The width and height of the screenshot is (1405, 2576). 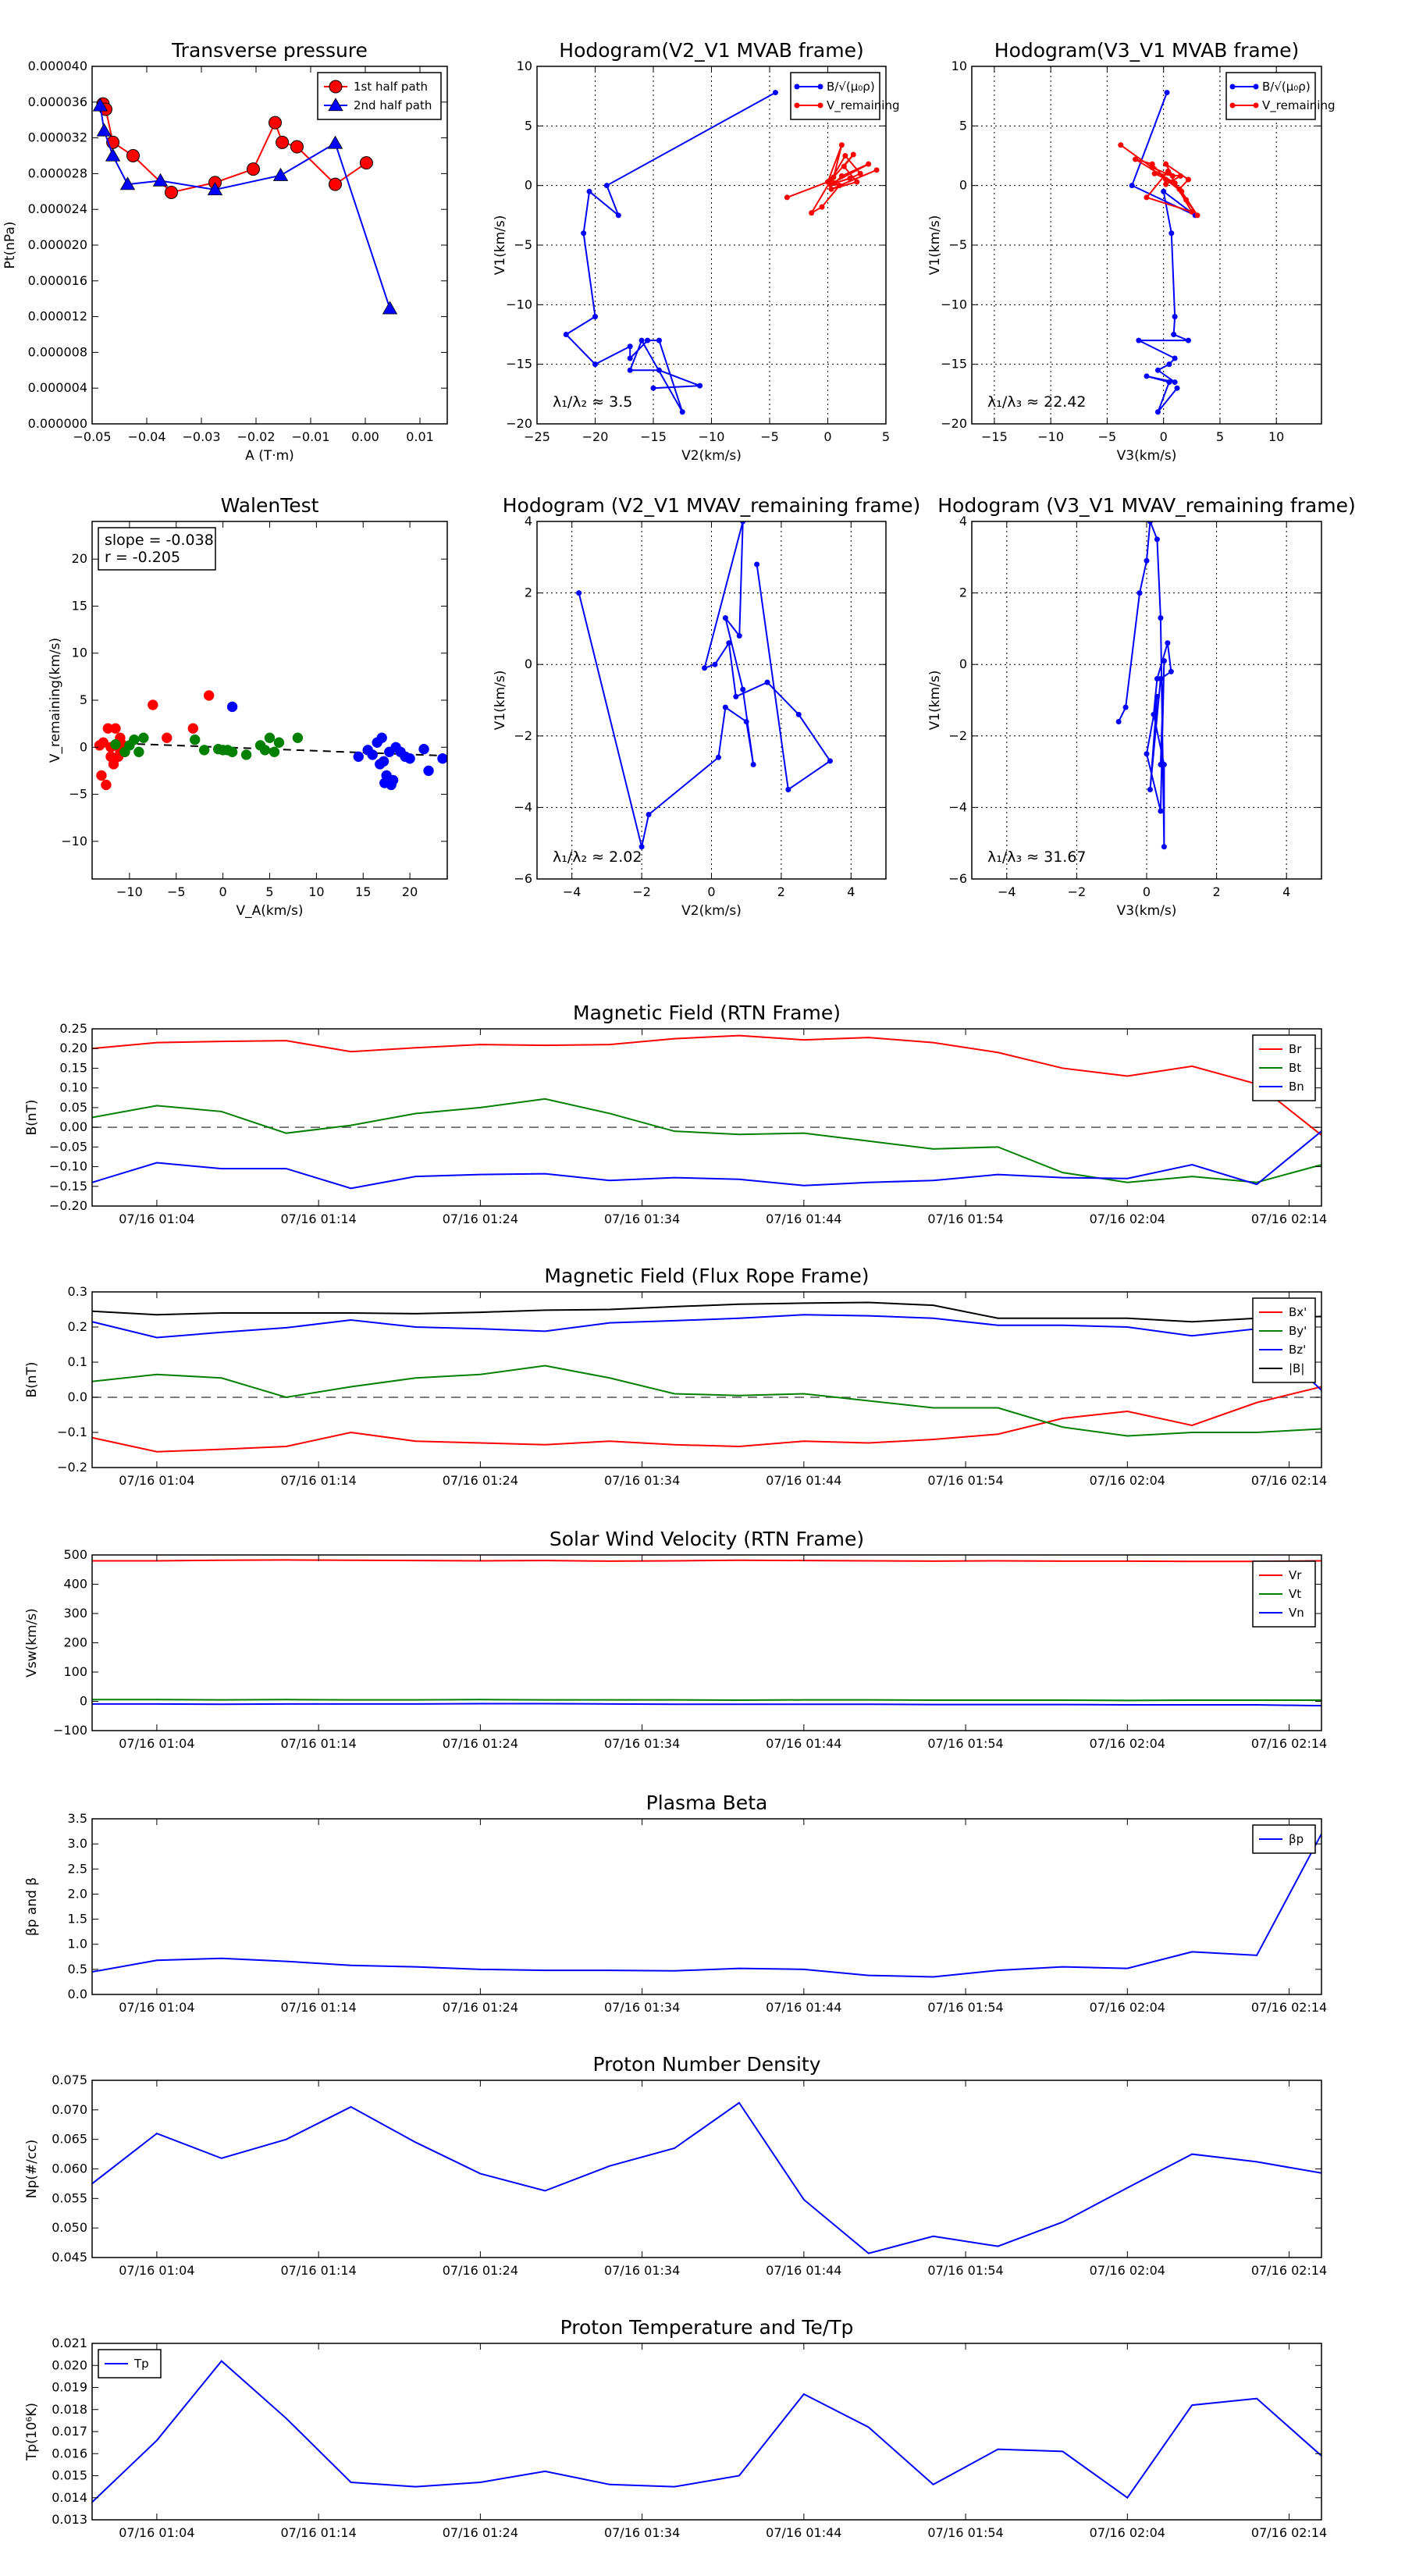 I want to click on y-tick-label: 0.000012, so click(x=57, y=316).